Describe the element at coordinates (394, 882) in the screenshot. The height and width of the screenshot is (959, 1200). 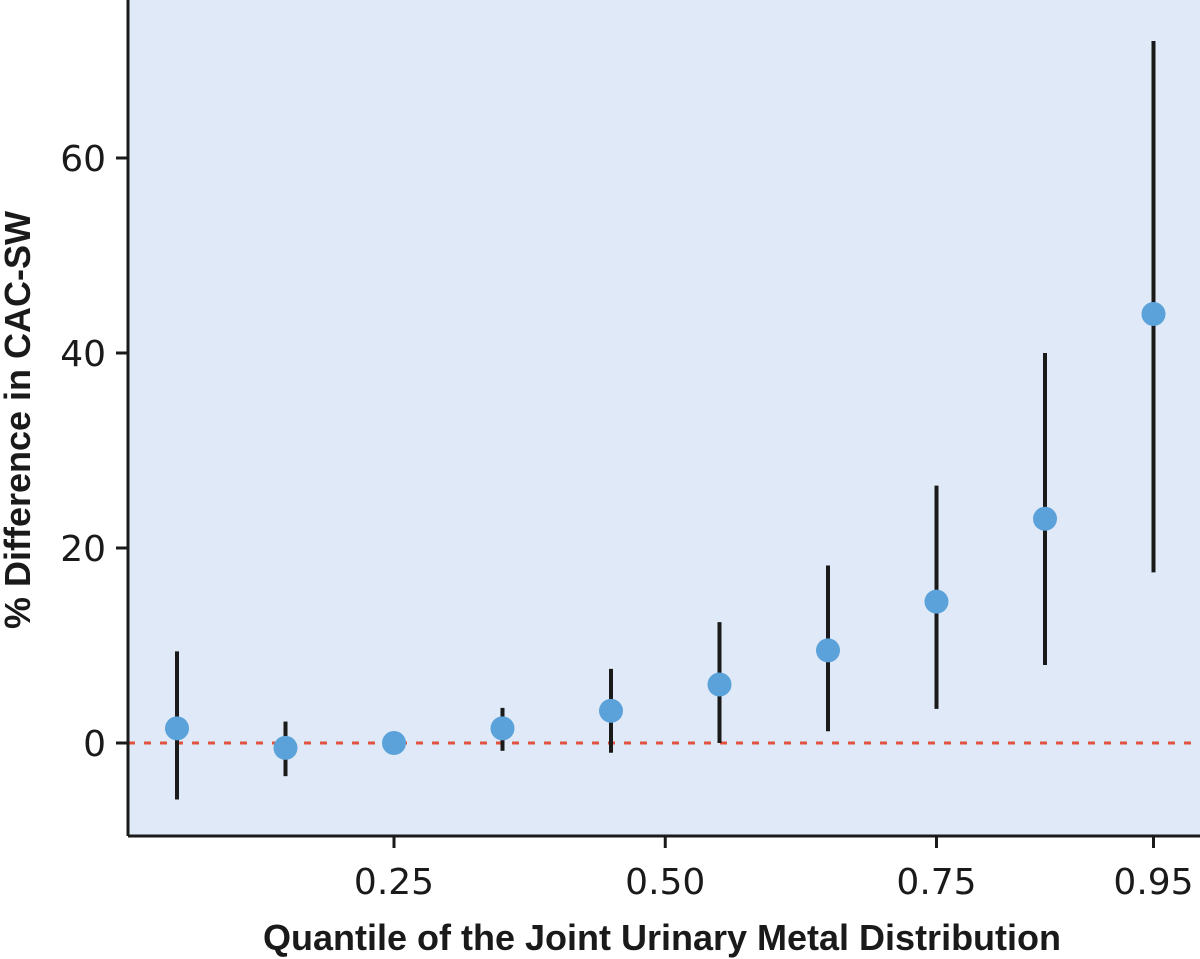
I see `x-tick-label: 0.25` at that location.